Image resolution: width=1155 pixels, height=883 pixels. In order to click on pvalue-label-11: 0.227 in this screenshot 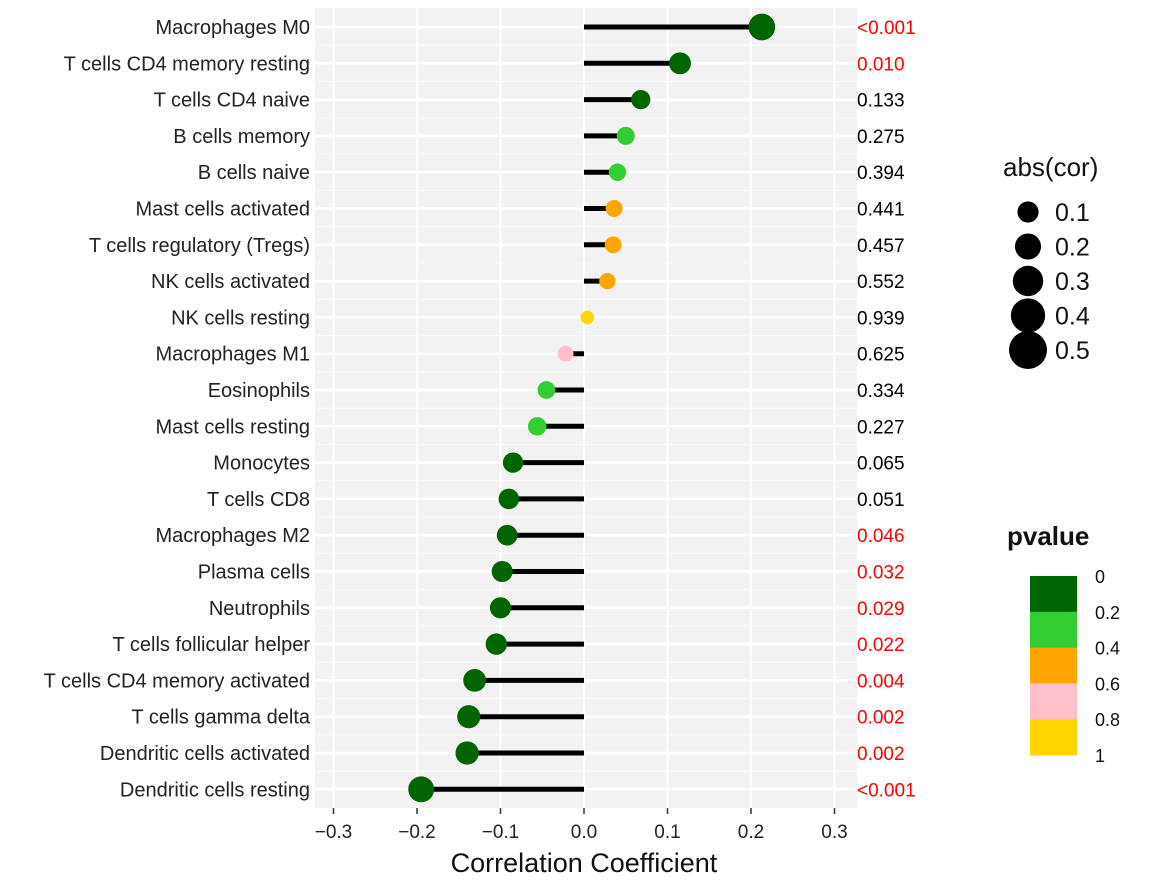, I will do `click(881, 427)`.